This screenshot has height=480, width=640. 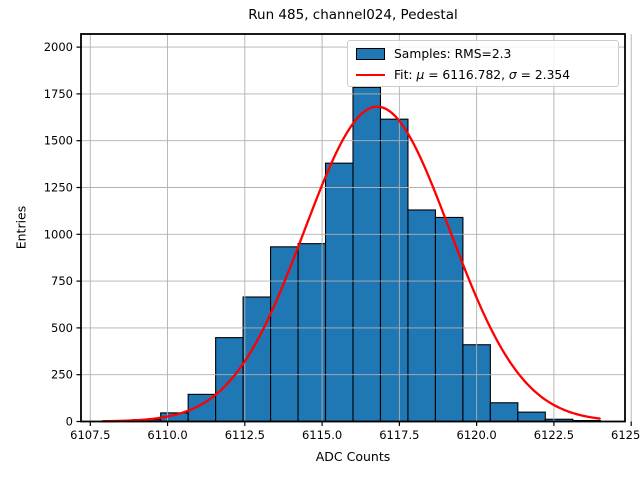 I want to click on y-tick-label: 250, so click(x=62, y=375).